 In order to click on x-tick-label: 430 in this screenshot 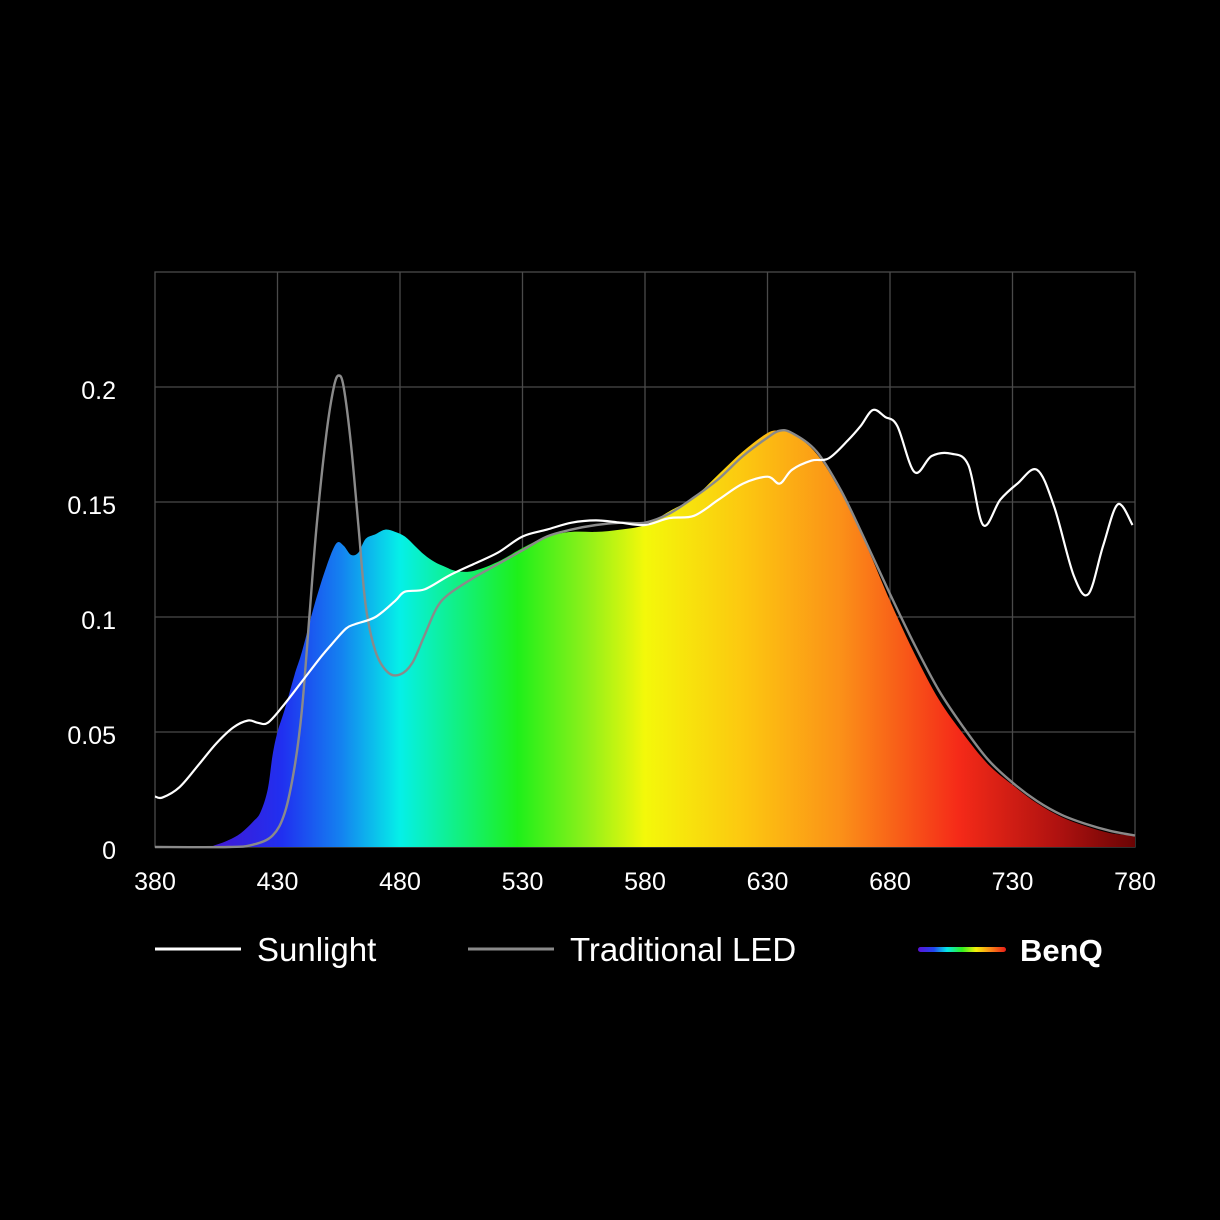, I will do `click(278, 882)`.